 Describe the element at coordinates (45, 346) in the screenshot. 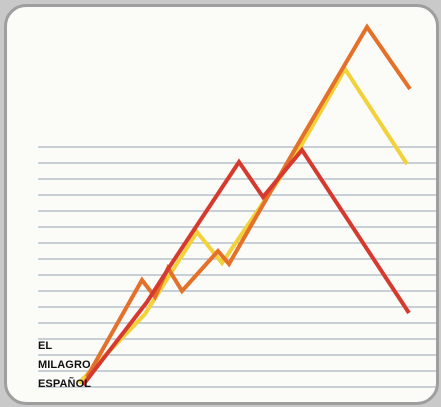

I see `caption-line-1: EL` at that location.